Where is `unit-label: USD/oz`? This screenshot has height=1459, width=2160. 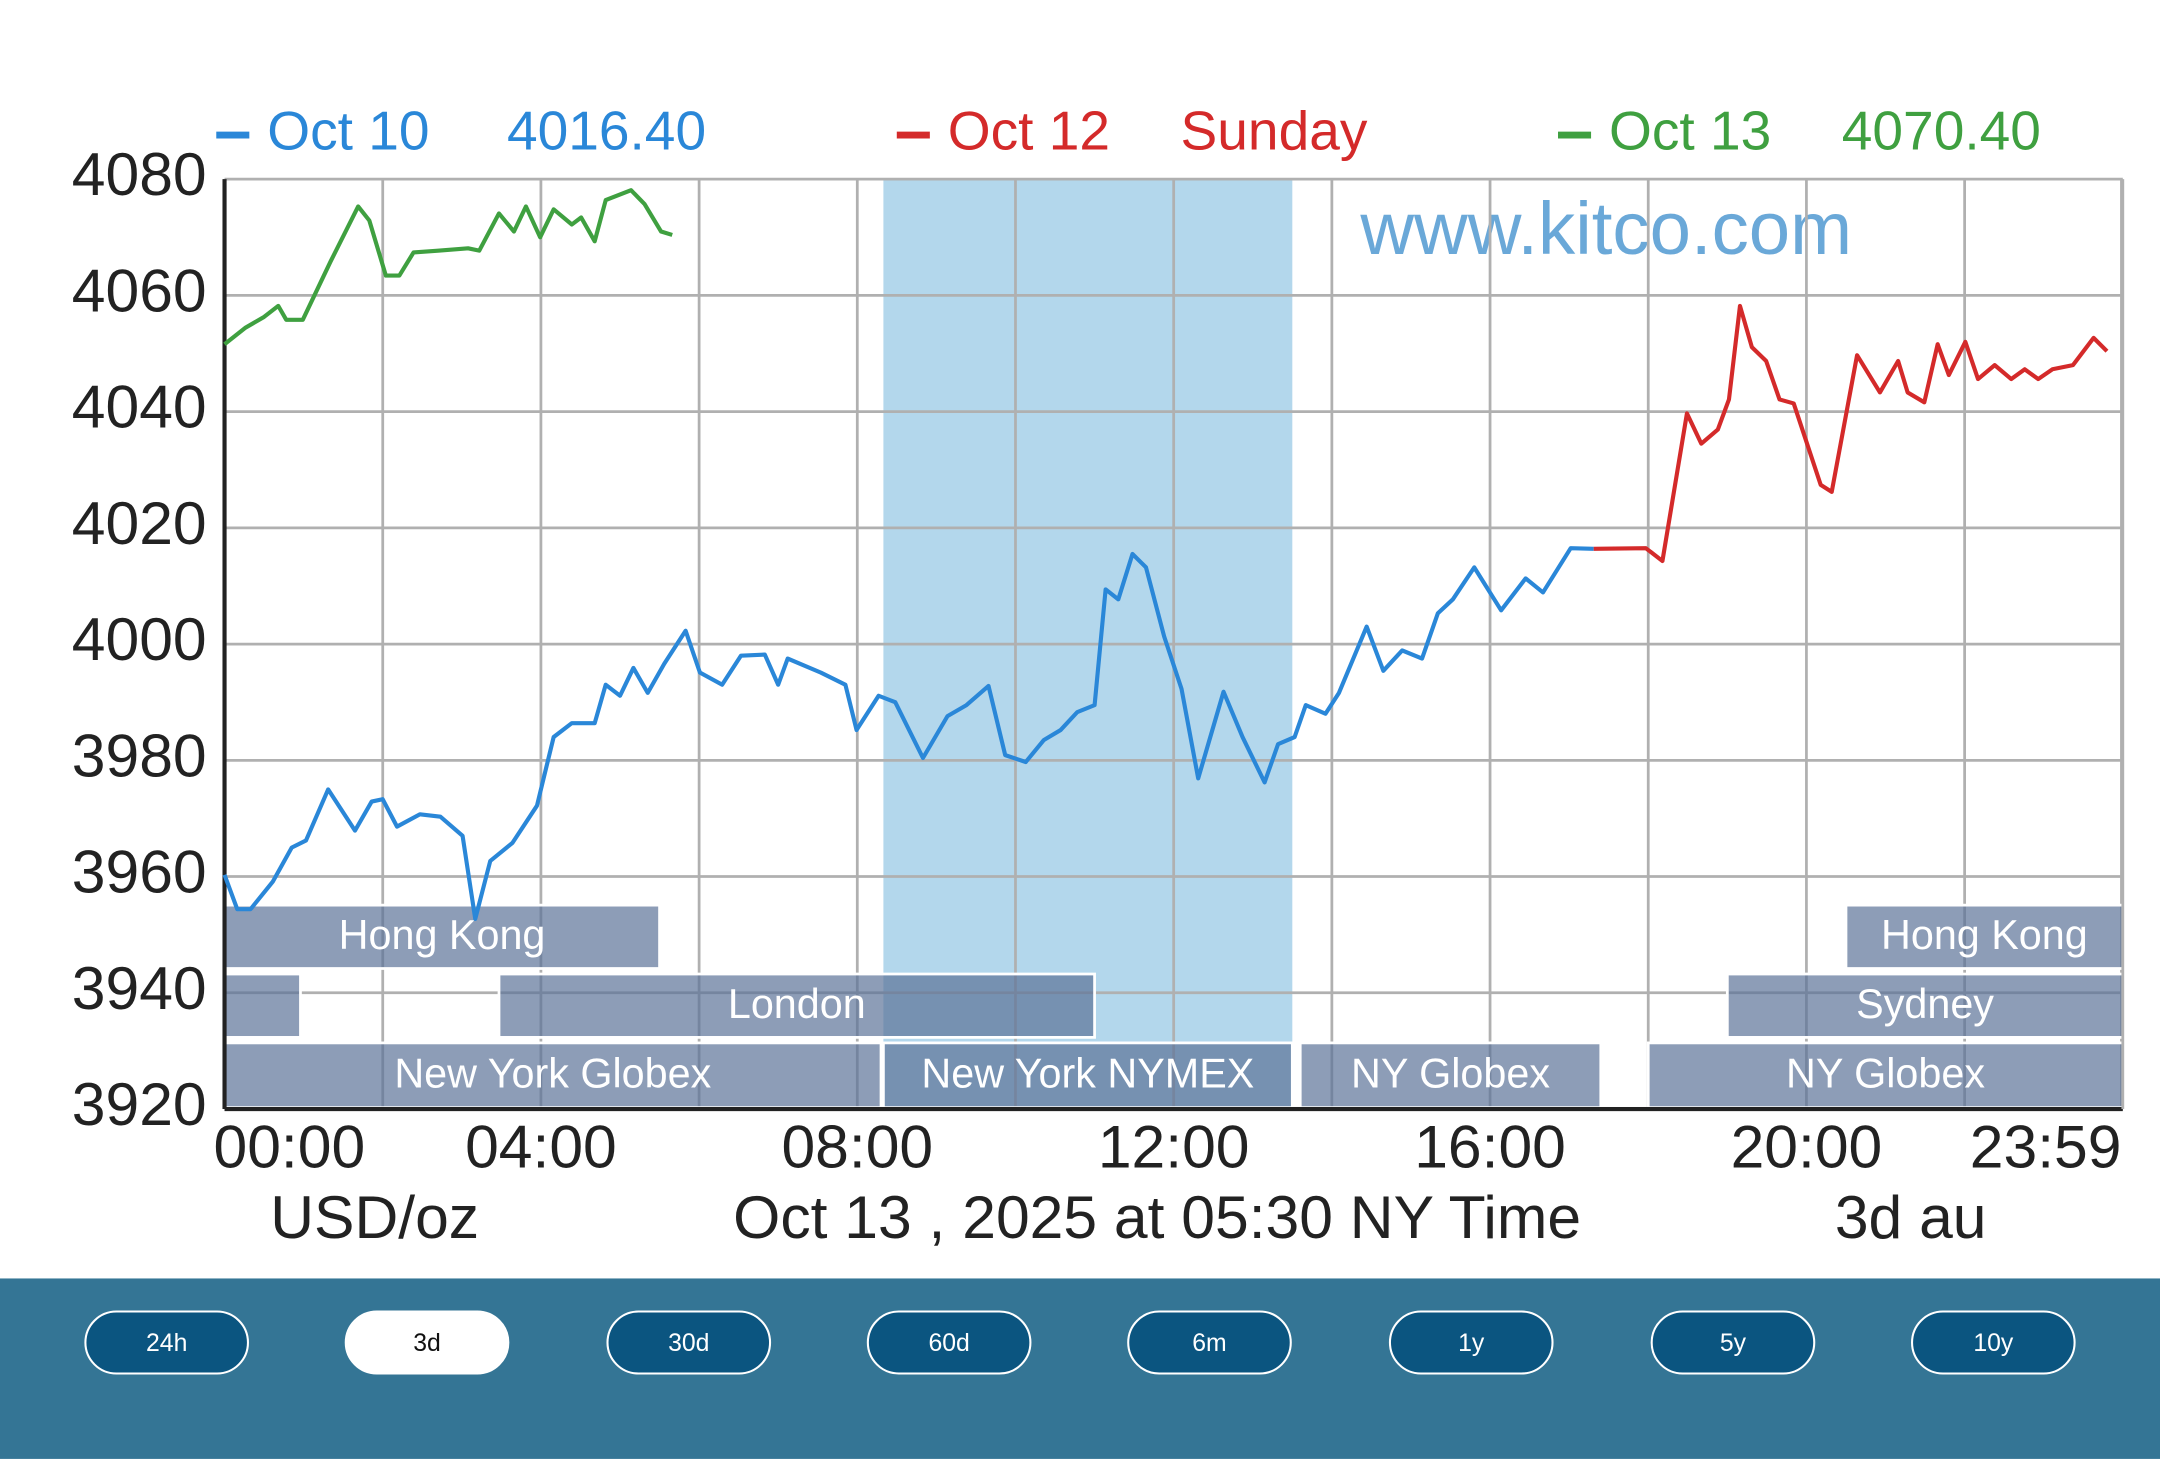
unit-label: USD/oz is located at coordinates (374, 1217).